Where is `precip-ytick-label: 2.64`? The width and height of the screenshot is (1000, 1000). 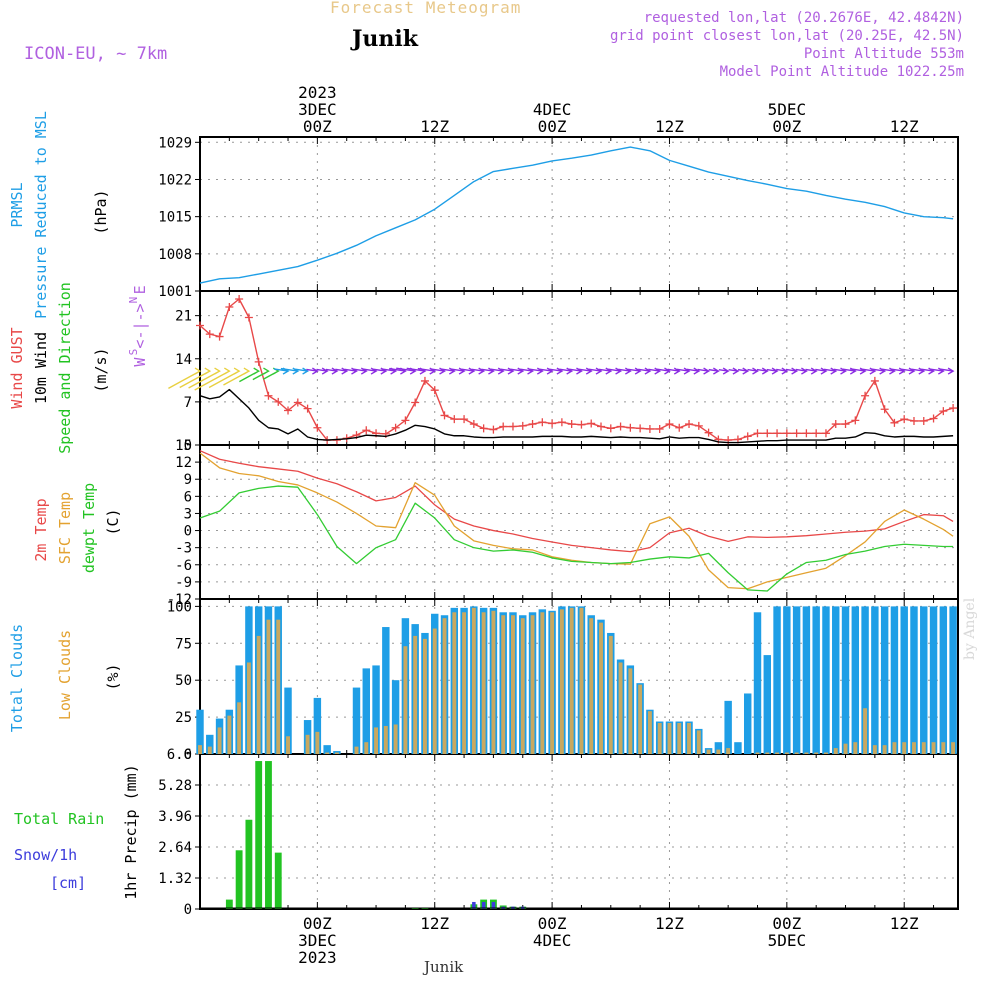
precip-ytick-label: 2.64 is located at coordinates (175, 848).